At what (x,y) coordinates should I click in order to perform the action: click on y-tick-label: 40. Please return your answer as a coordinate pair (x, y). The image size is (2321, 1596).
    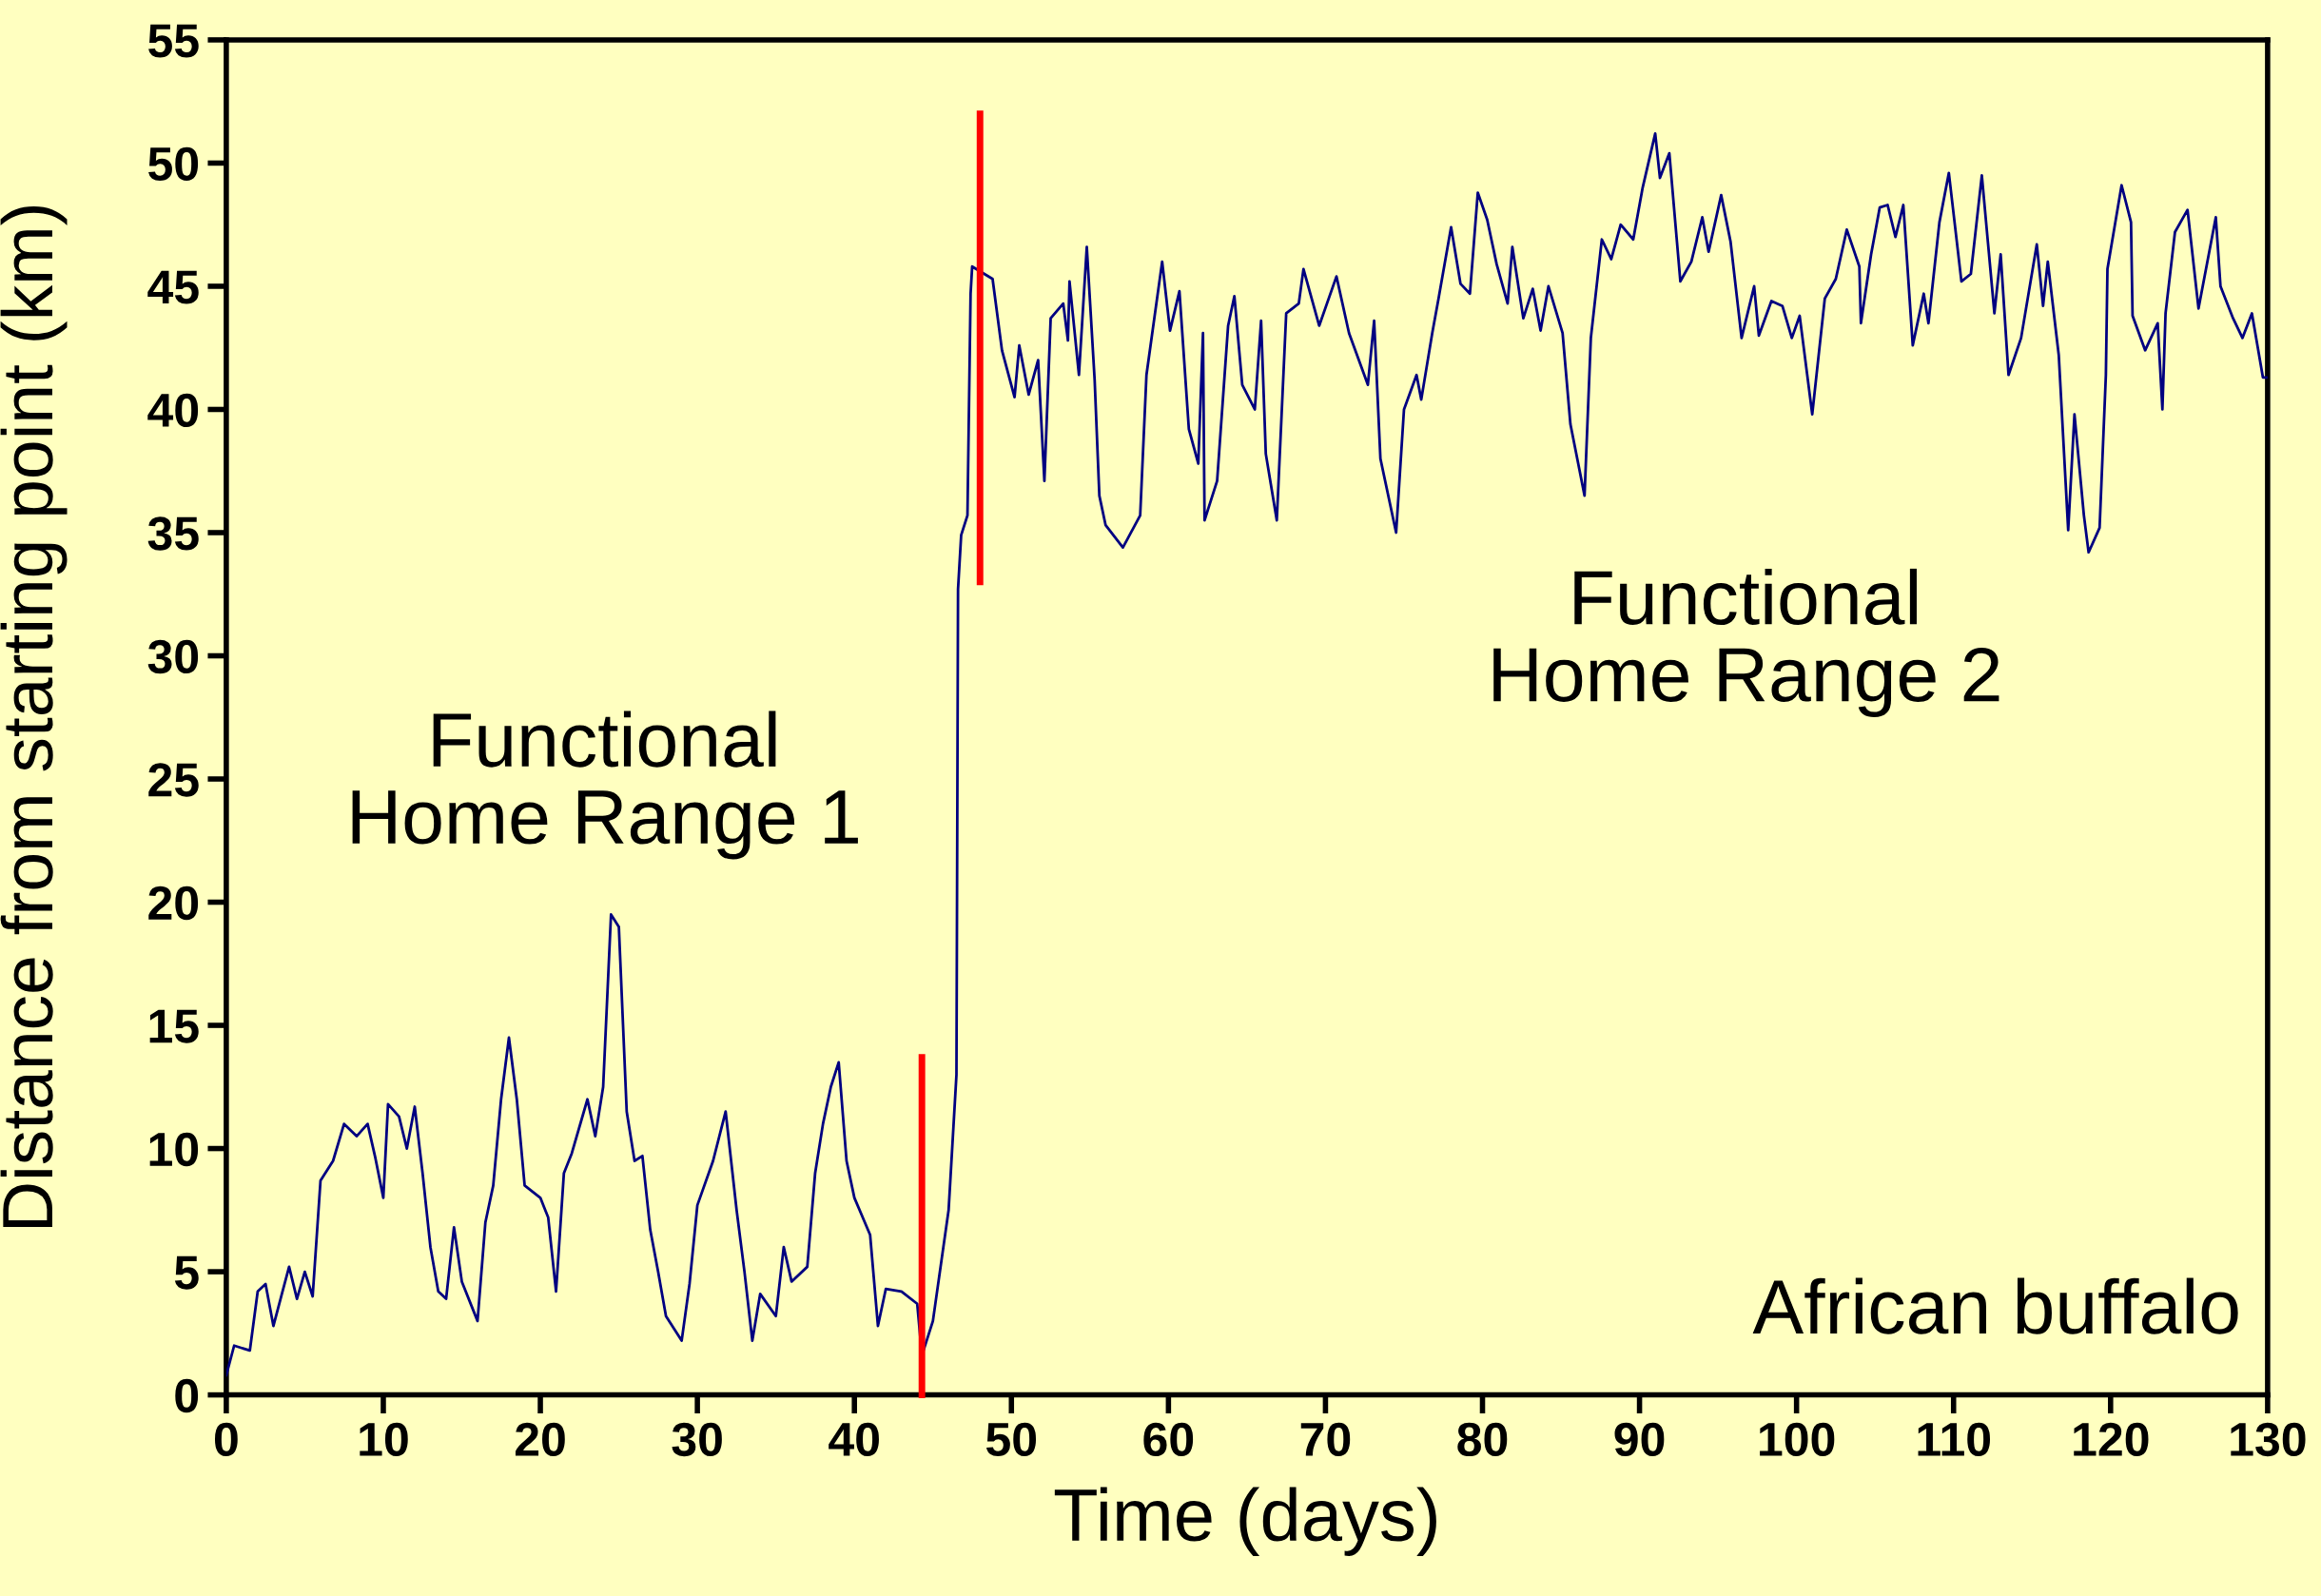
    Looking at the image, I should click on (173, 410).